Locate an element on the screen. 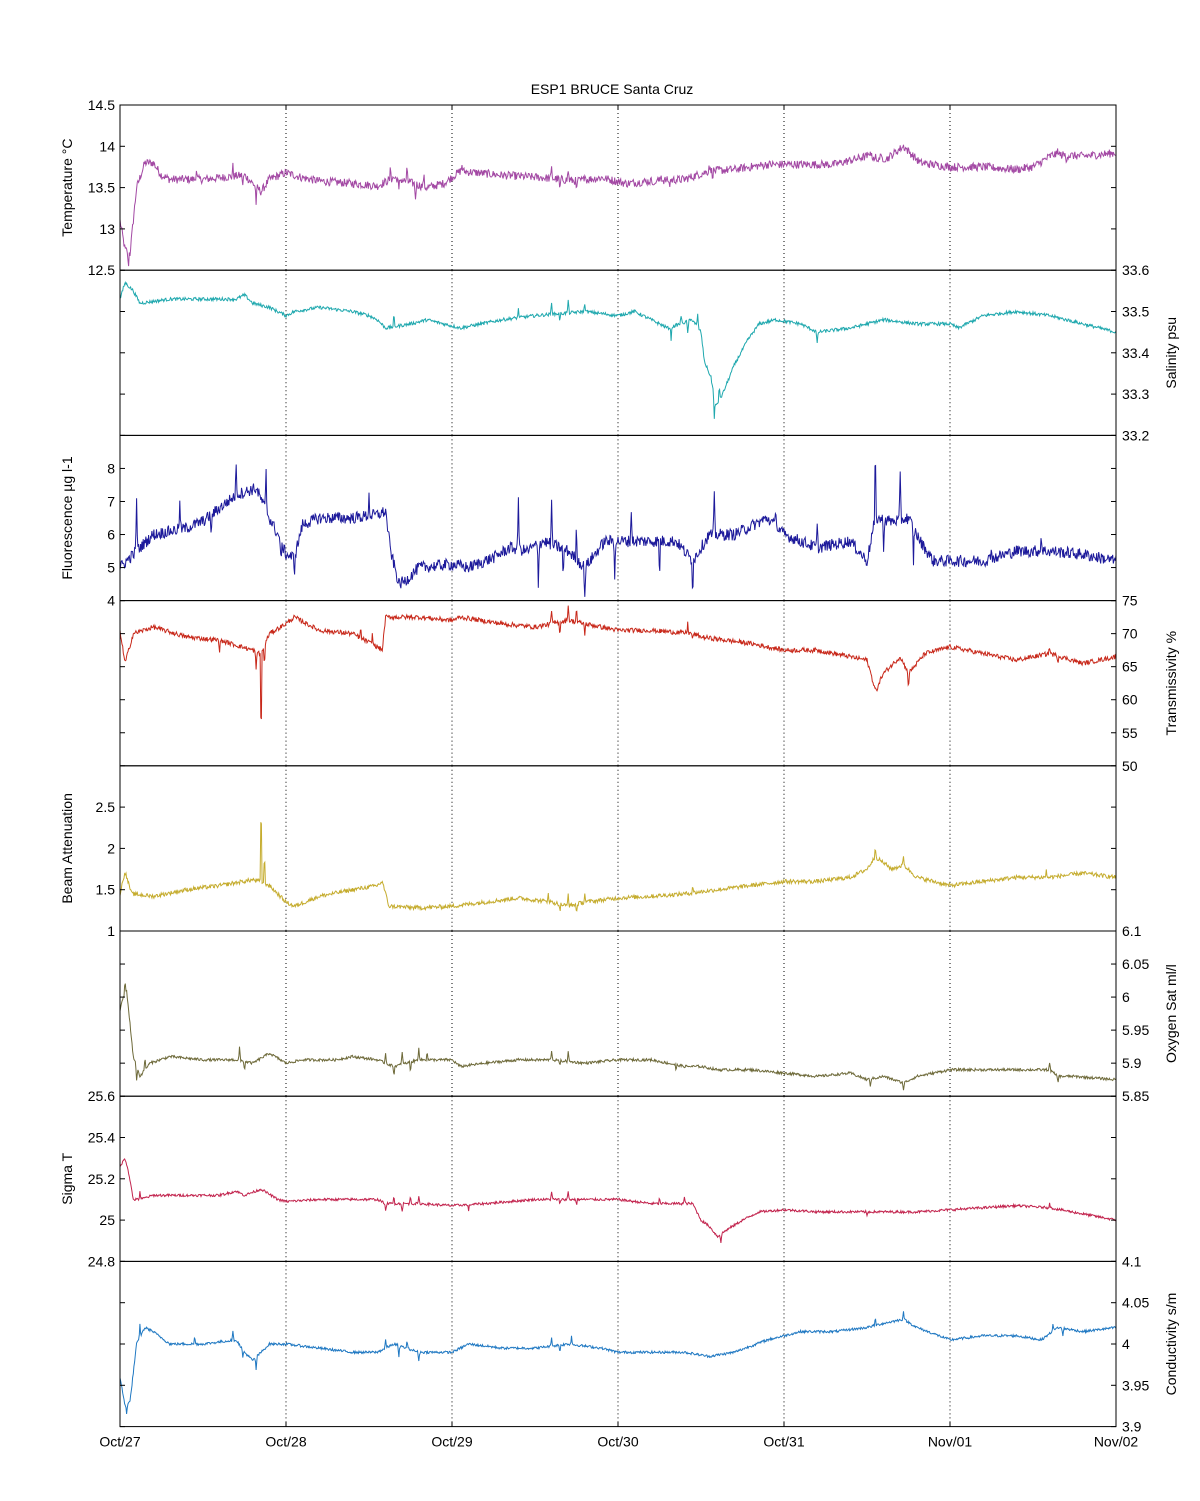 This screenshot has height=1501, width=1200. y-tick-label: 25 is located at coordinates (107, 1220).